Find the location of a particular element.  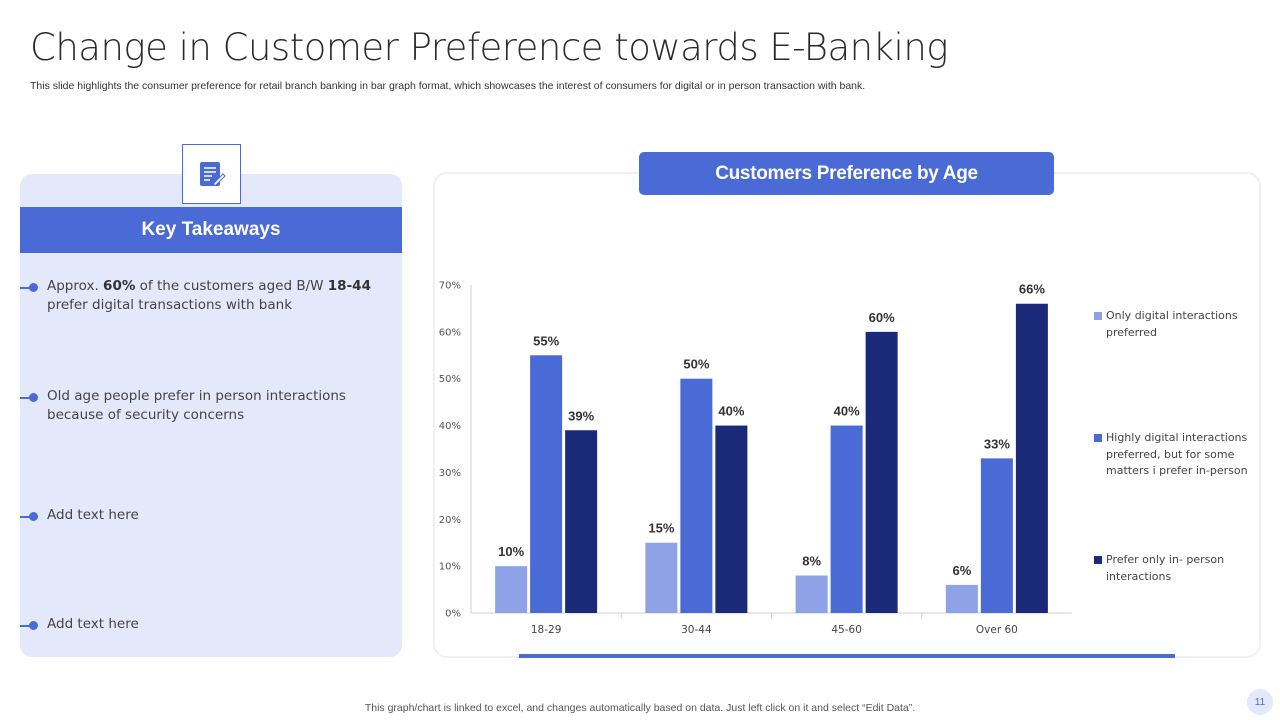

y-tick-label: 0% is located at coordinates (453, 614).